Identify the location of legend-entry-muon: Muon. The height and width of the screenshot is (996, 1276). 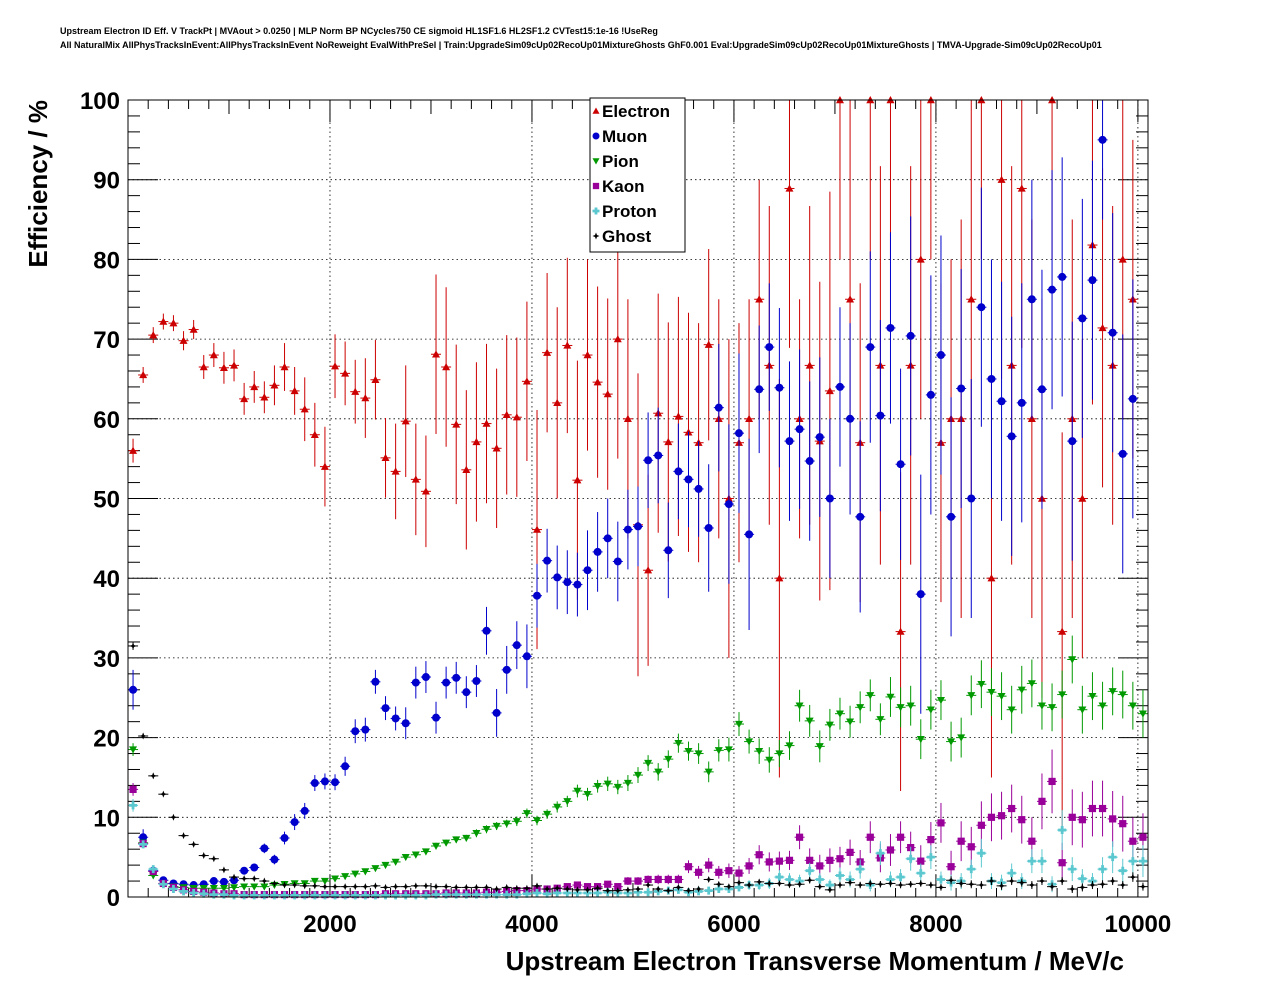
(619, 136).